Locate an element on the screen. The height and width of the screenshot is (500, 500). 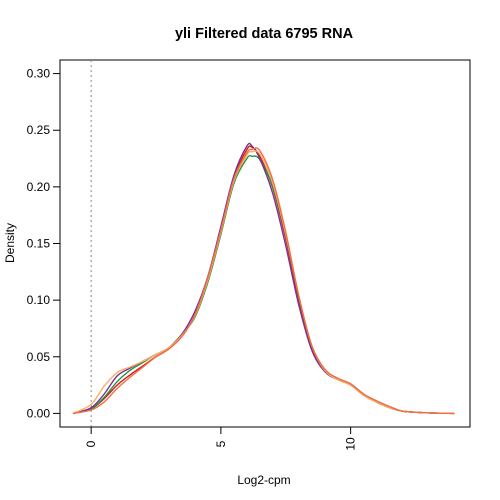
y-tick-label: 0.20 is located at coordinates (39, 187).